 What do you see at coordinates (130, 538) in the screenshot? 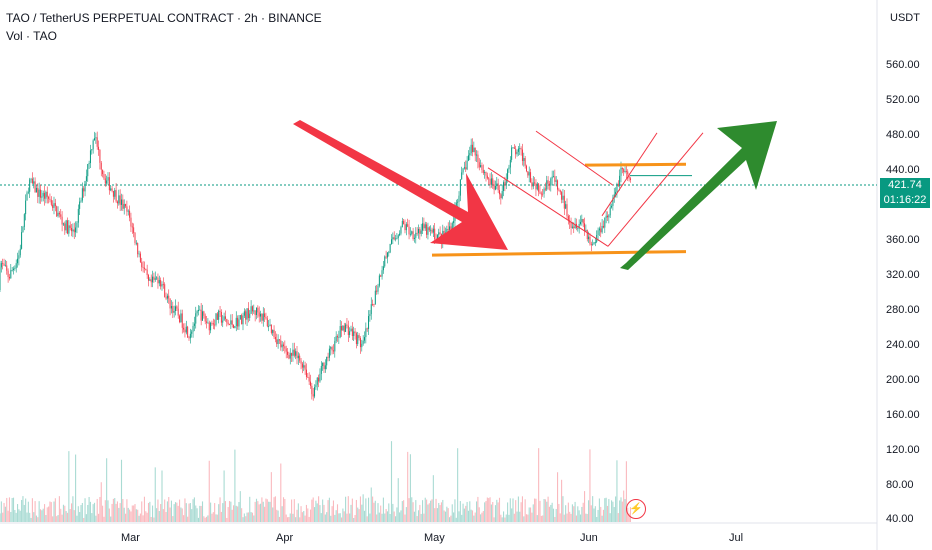
I see `time-tick: Mar` at bounding box center [130, 538].